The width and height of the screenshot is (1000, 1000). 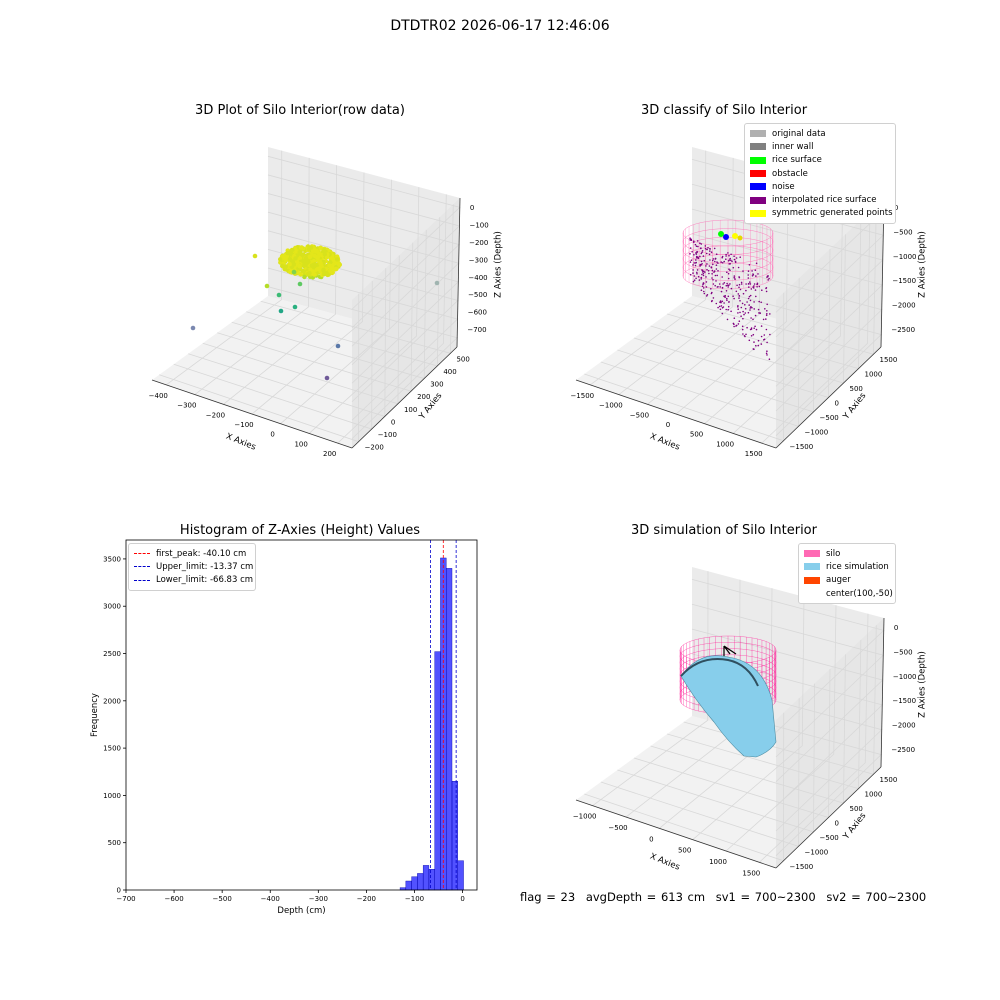 I want to click on legend-label: Upper_limit: -13.37 cm, so click(x=205, y=566).